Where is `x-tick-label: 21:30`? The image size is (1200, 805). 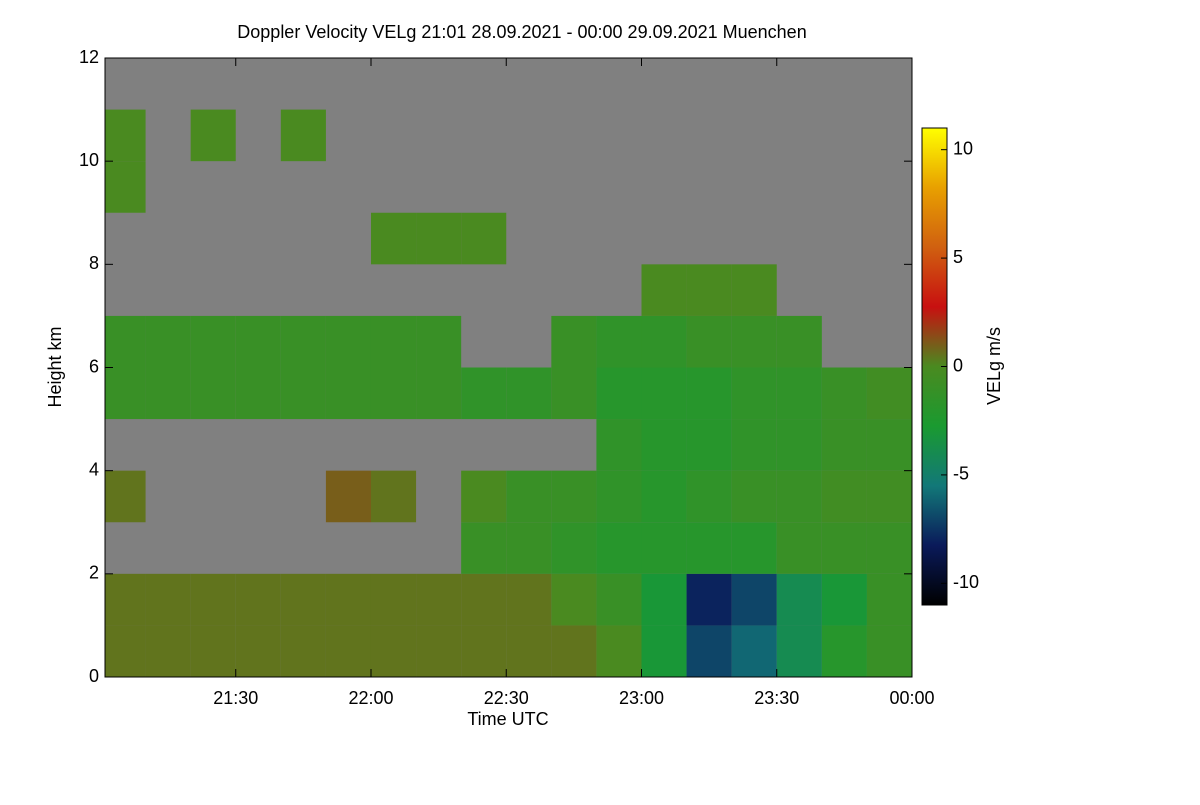 x-tick-label: 21:30 is located at coordinates (235, 698).